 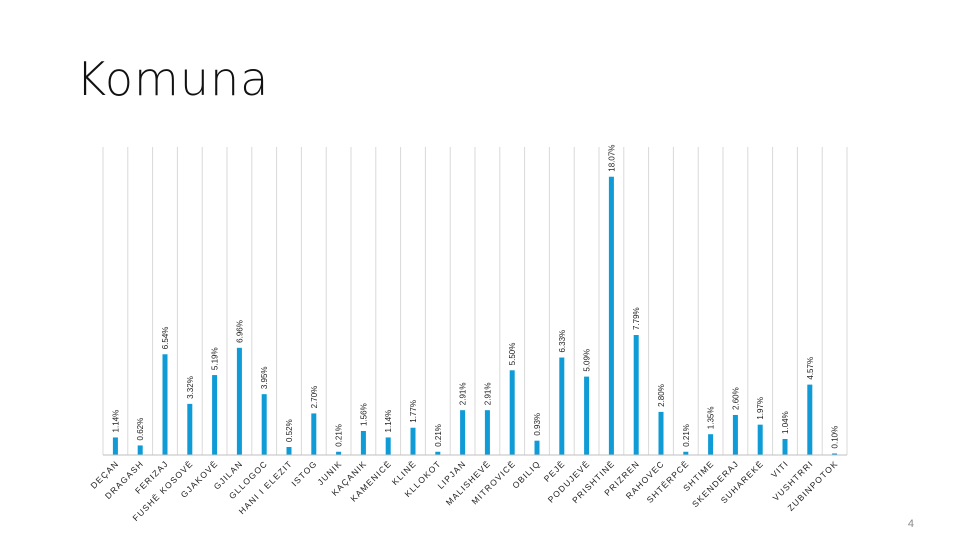 I want to click on data-label: 3.32%, so click(x=190, y=387).